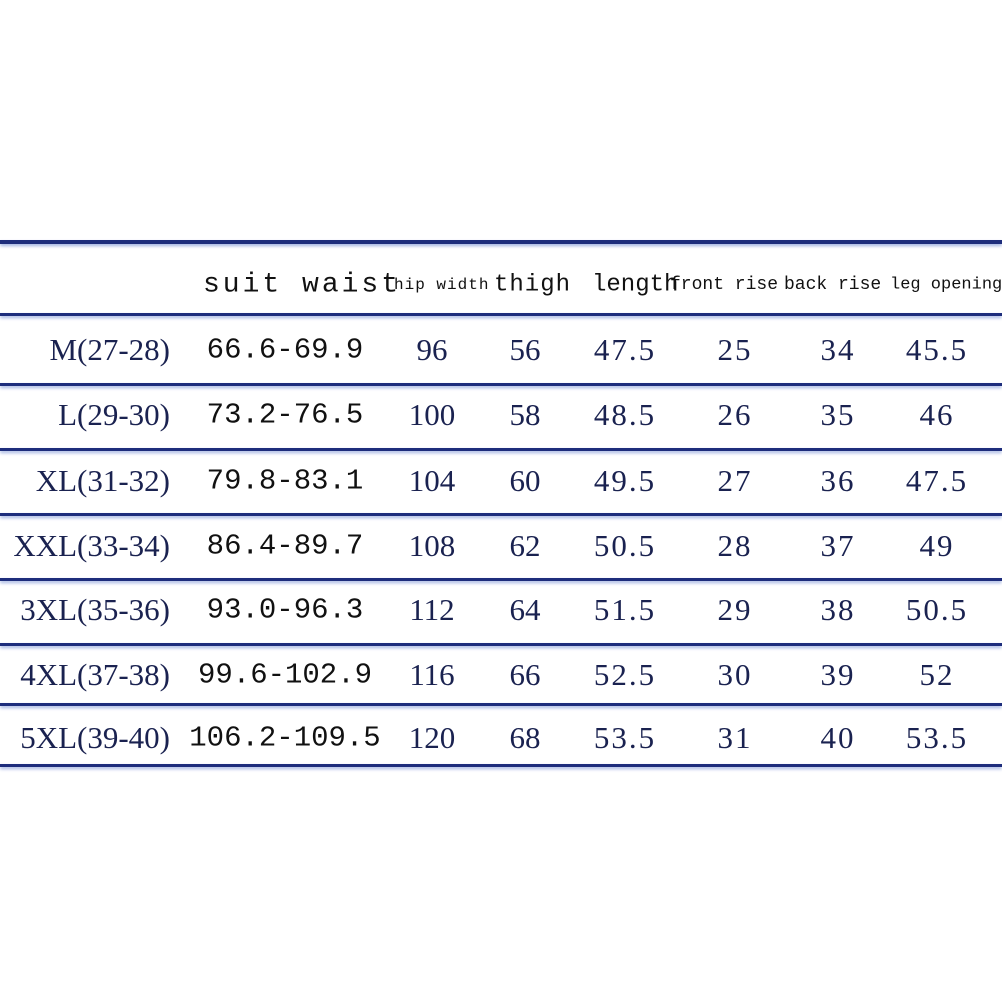 Image resolution: width=1002 pixels, height=1002 pixels. I want to click on size-label: 3XL(35-36), so click(95, 609).